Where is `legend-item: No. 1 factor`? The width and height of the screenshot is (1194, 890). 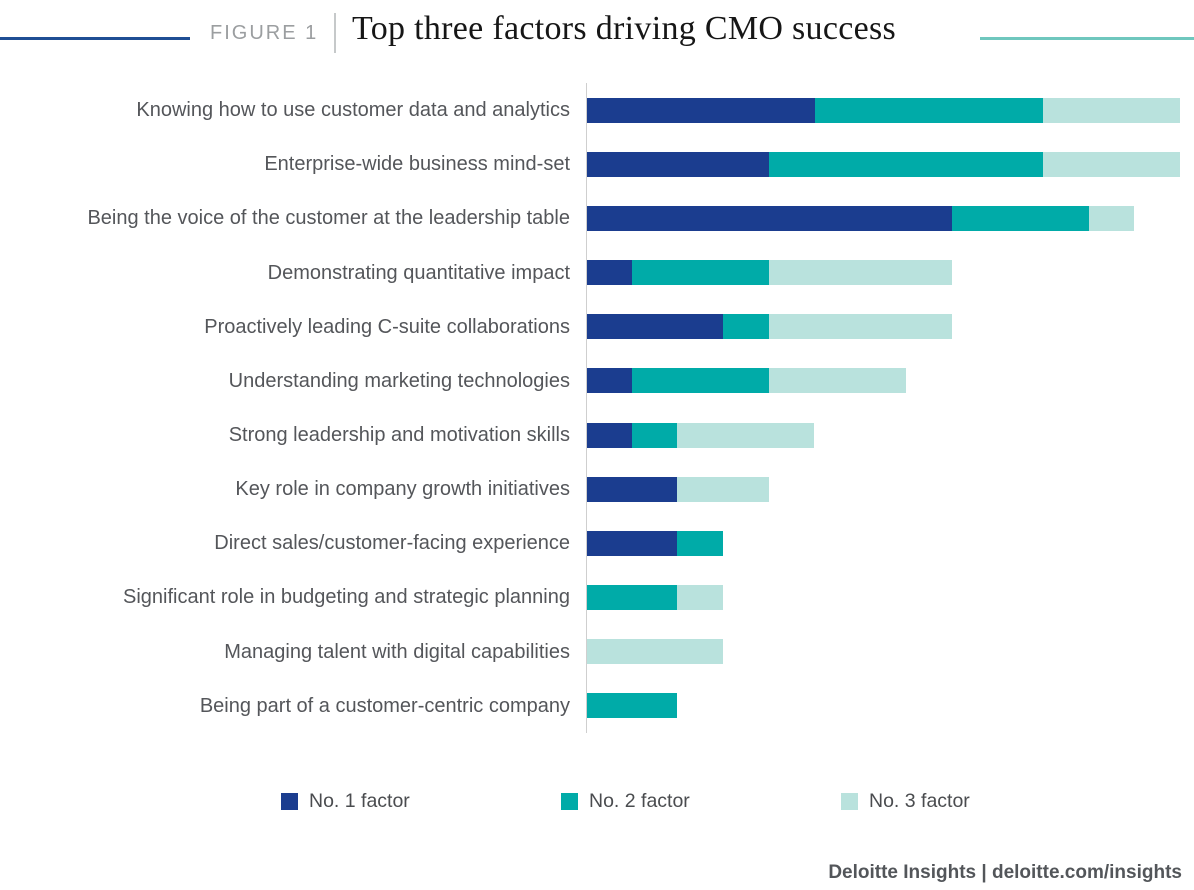 legend-item: No. 1 factor is located at coordinates (421, 801).